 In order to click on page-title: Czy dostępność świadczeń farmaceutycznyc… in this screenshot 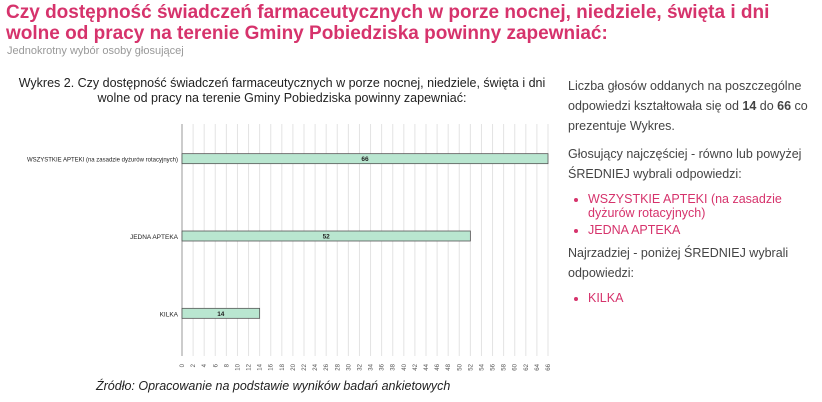, I will do `click(388, 23)`.